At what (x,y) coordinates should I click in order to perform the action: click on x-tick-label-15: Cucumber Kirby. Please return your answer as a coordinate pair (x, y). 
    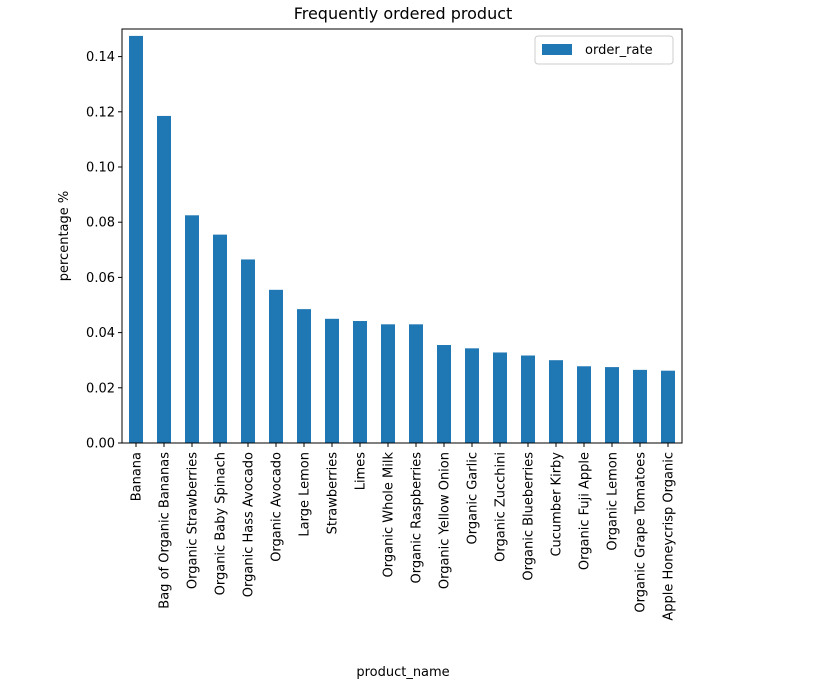
    Looking at the image, I should click on (557, 504).